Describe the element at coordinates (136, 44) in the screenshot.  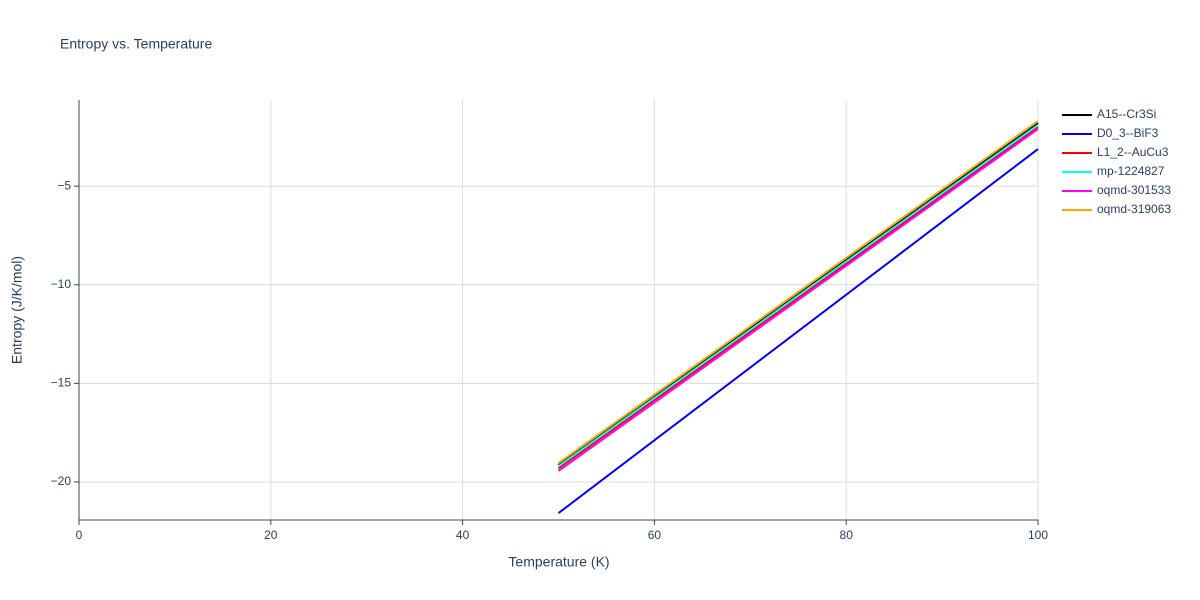
I see `chart-title: Entropy vs. Temperature` at that location.